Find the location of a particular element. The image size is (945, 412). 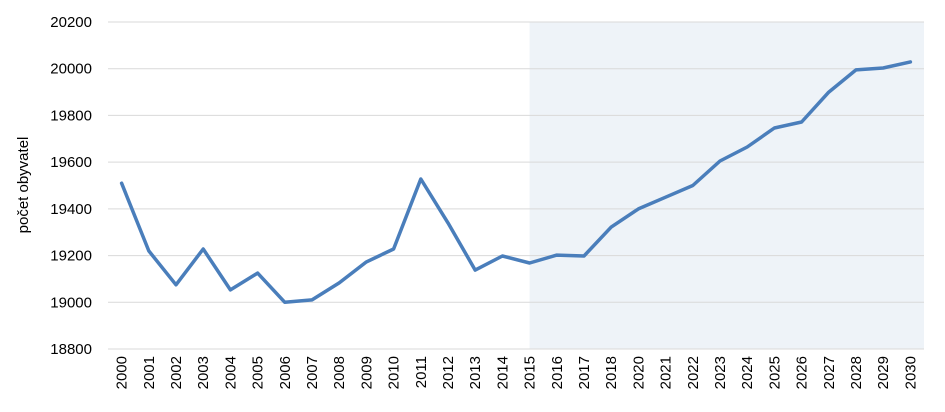

y-tick-label: 20200 is located at coordinates (71, 22).